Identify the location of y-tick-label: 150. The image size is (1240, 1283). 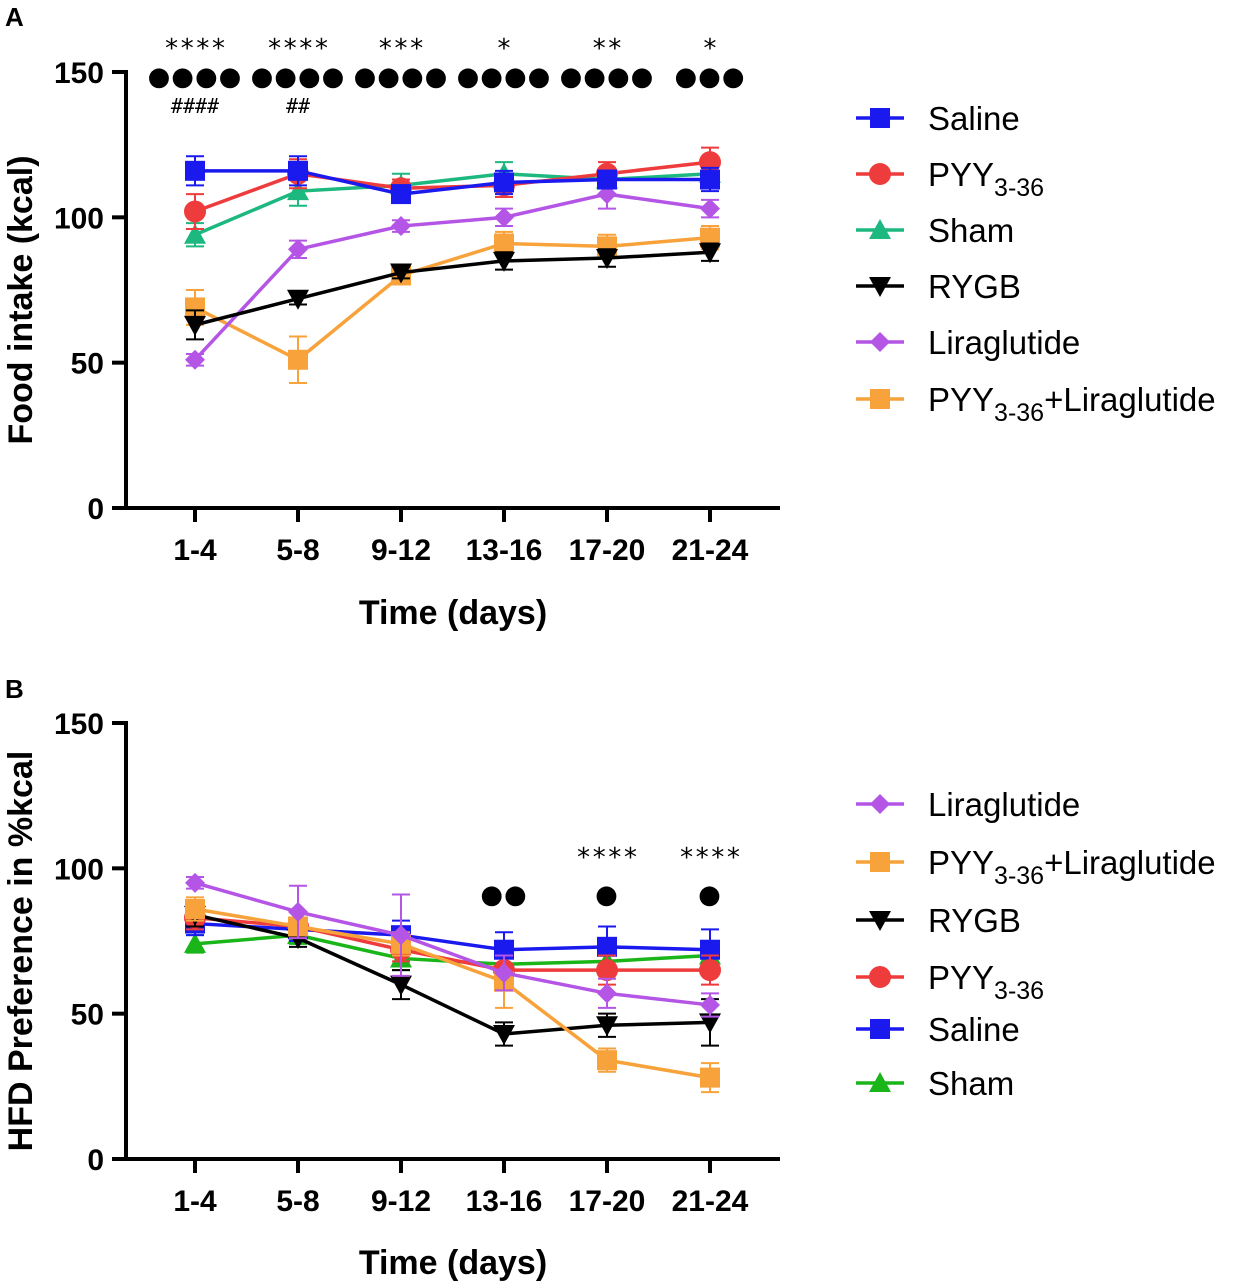
(79, 724).